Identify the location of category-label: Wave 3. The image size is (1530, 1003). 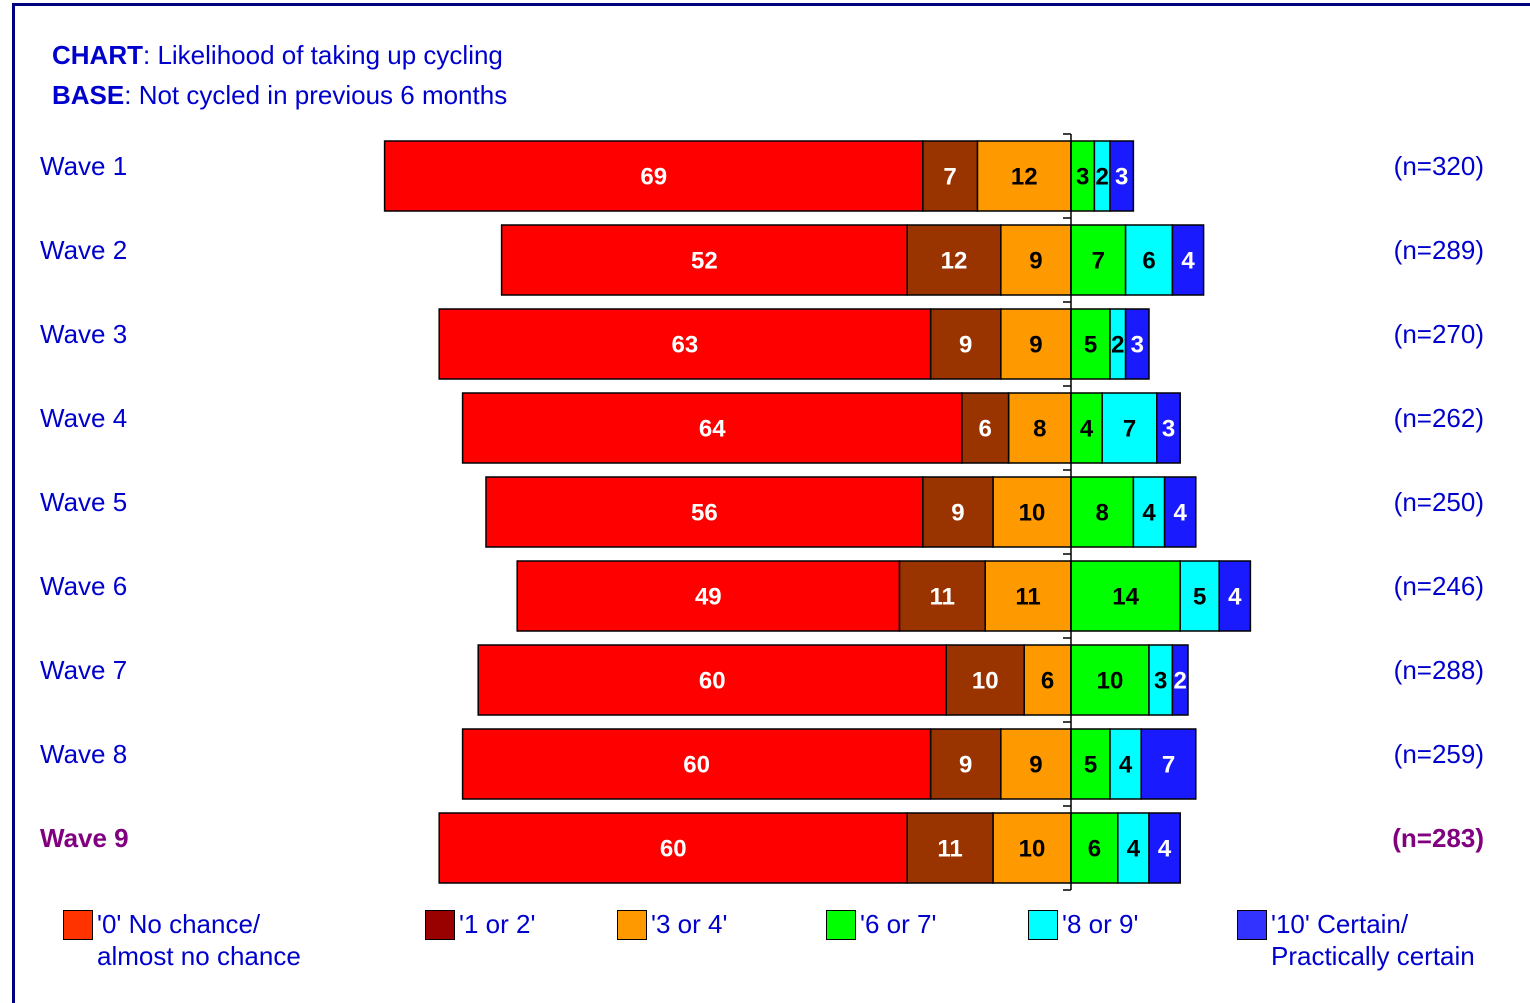
(83, 334).